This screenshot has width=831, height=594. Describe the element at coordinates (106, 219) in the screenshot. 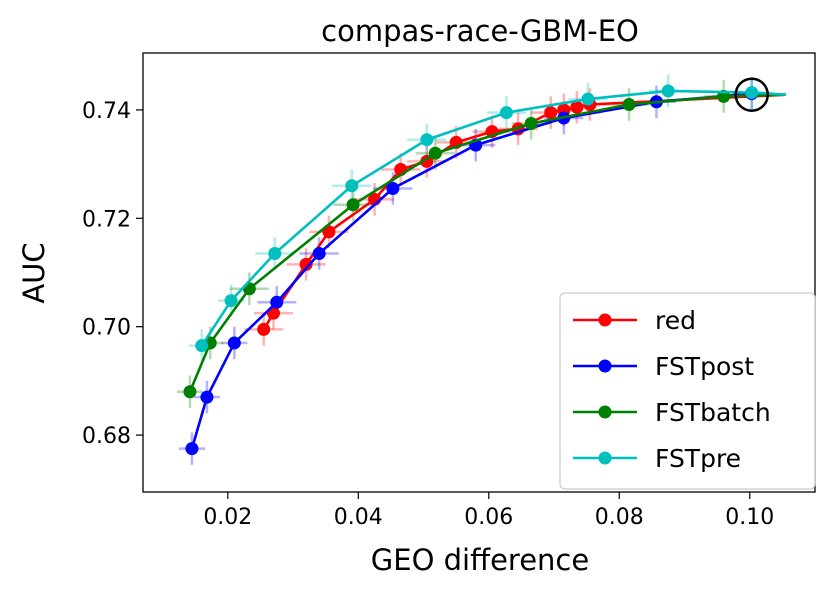

I see `y-tick-label: 0.72` at that location.